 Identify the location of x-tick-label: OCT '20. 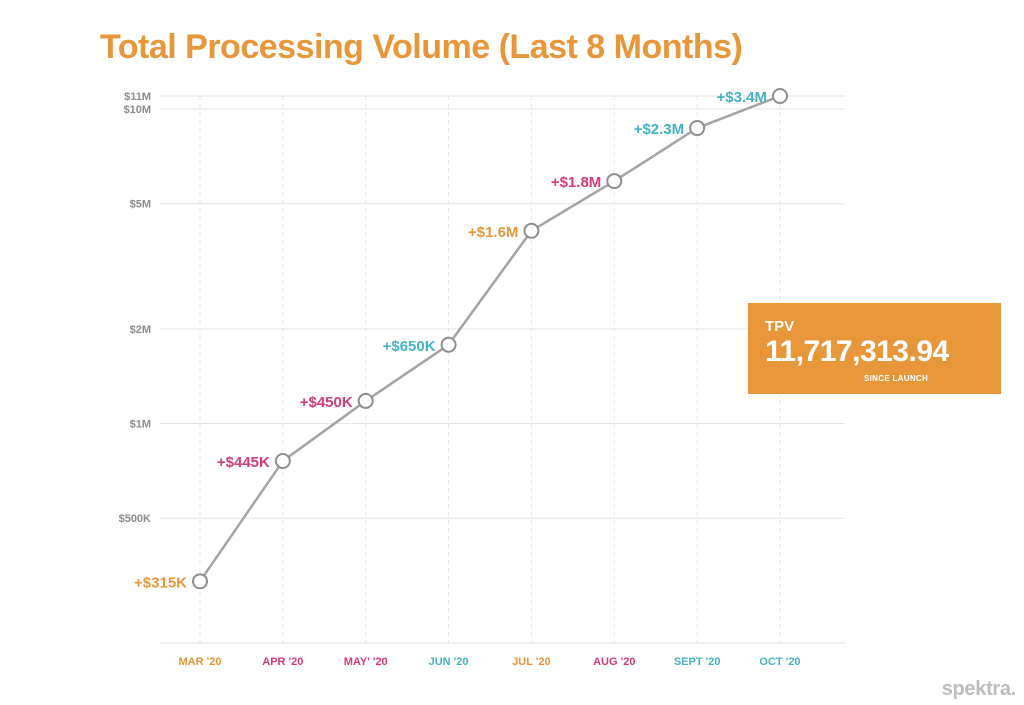
(779, 662).